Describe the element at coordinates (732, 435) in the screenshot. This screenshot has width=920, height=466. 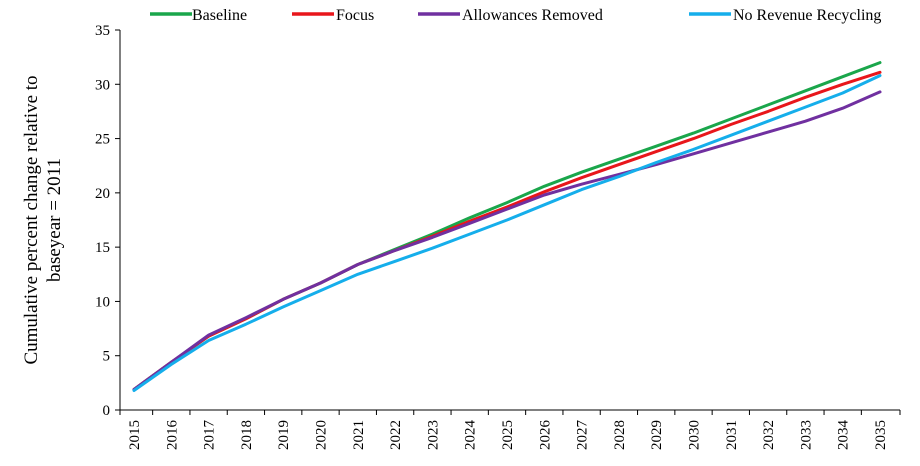
I see `x-tick-label: 2031` at that location.